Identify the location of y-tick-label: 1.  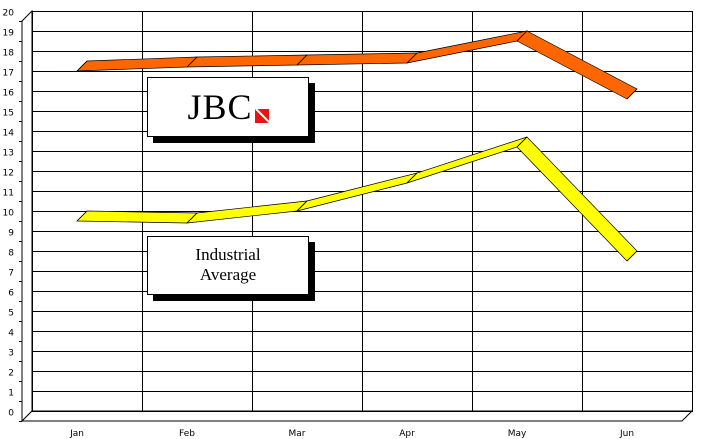
(11, 394).